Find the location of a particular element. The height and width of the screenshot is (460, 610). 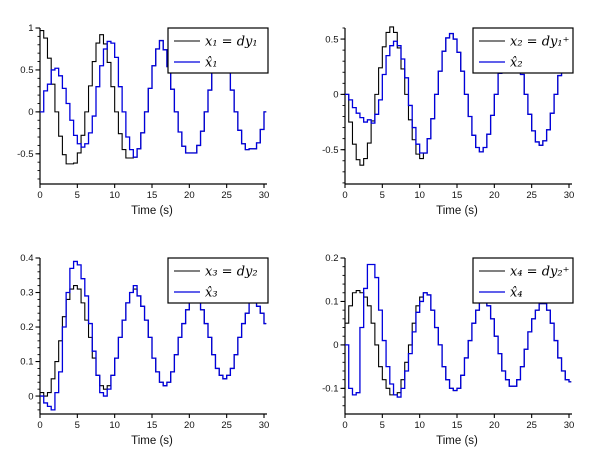

legend-label-x4: x₄ = dy₂⁺ is located at coordinates (539, 272).